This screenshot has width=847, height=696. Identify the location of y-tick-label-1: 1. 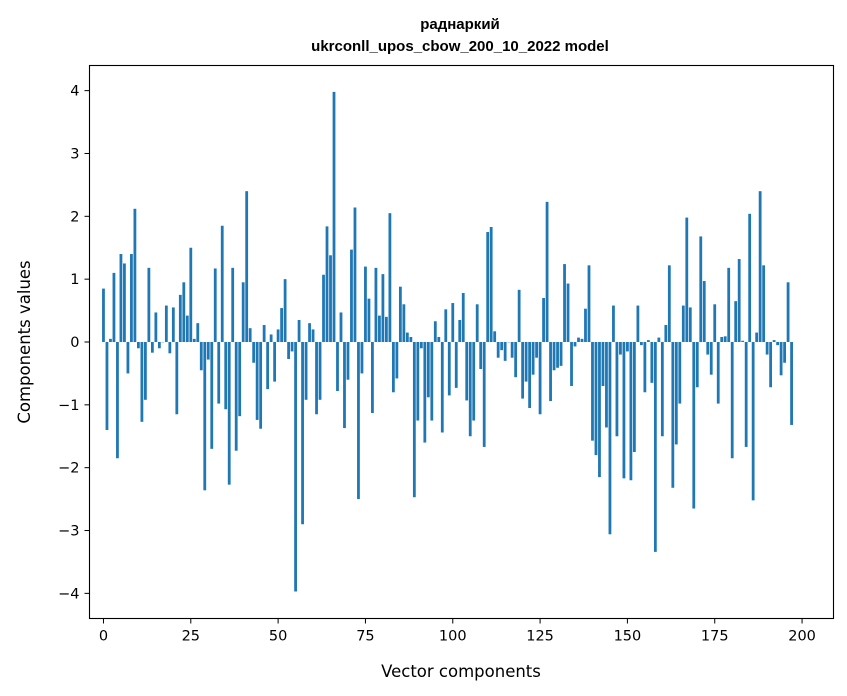
(74, 280).